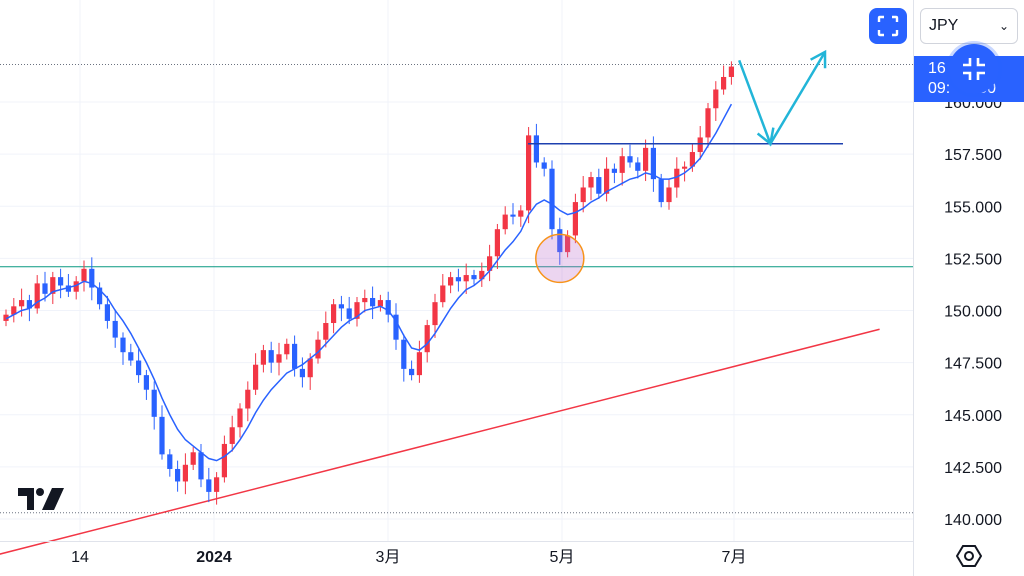  What do you see at coordinates (939, 88) in the screenshot?
I see `price-label-line2: 09:` at bounding box center [939, 88].